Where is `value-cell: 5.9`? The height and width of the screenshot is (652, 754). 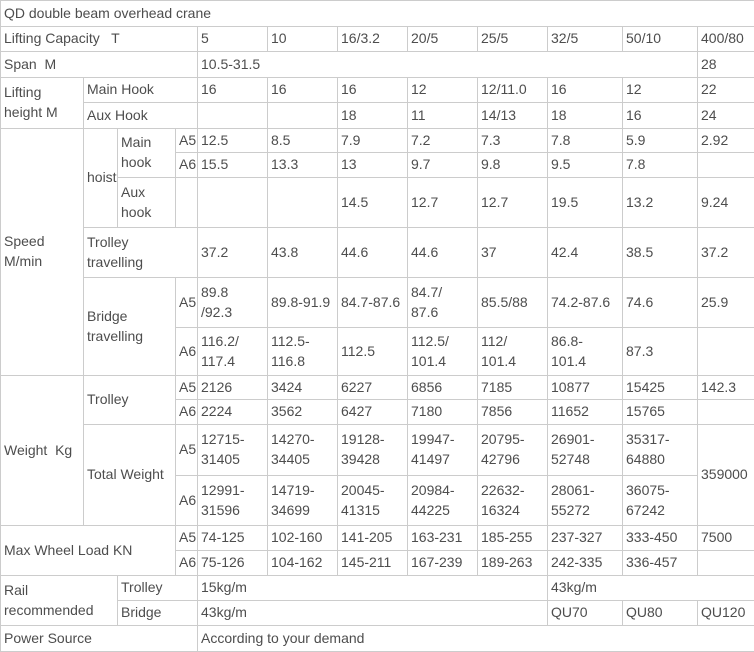
value-cell: 5.9 is located at coordinates (660, 140).